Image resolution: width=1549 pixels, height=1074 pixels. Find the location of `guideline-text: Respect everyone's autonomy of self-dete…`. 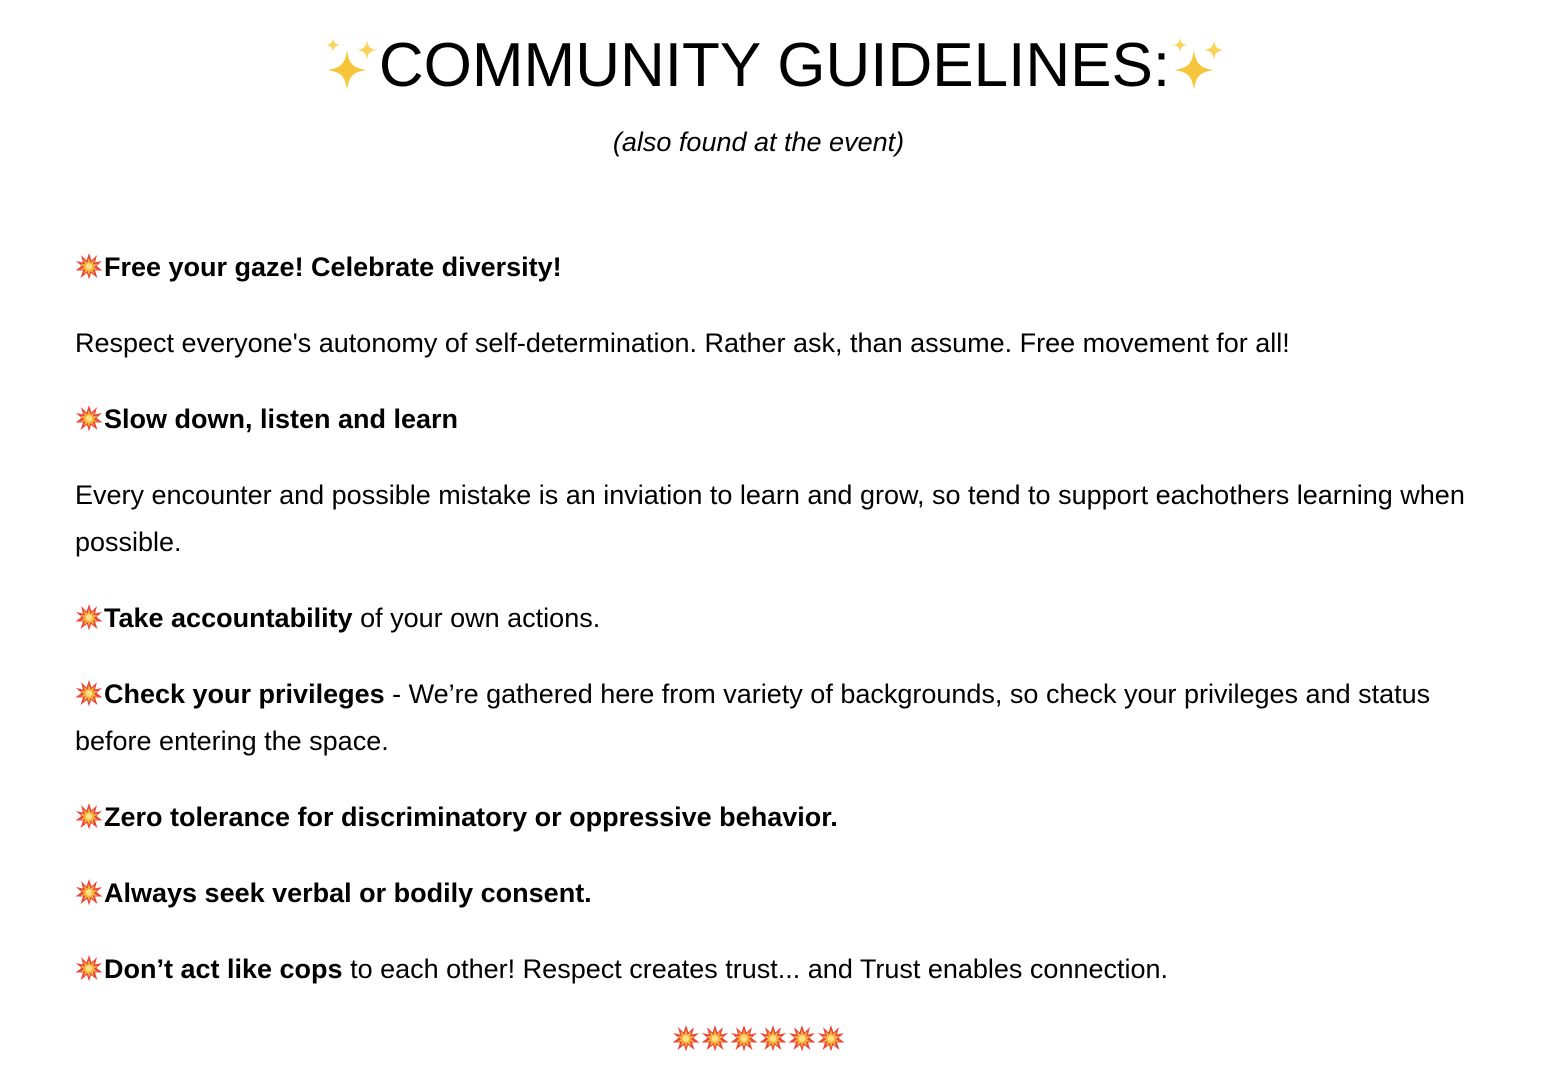

guideline-text: Respect everyone's autonomy of self-dete… is located at coordinates (682, 343).